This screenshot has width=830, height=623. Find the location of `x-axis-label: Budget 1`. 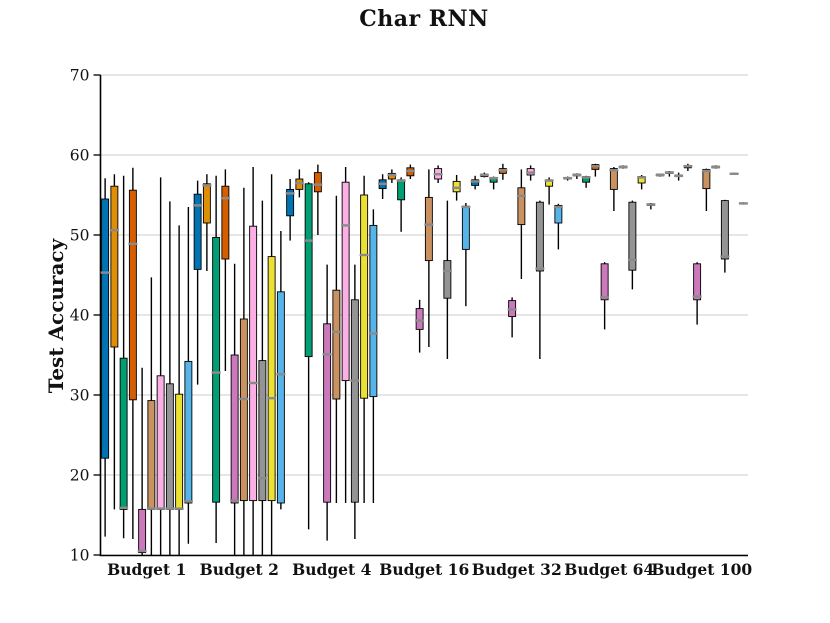

x-axis-label: Budget 1 is located at coordinates (146, 569).